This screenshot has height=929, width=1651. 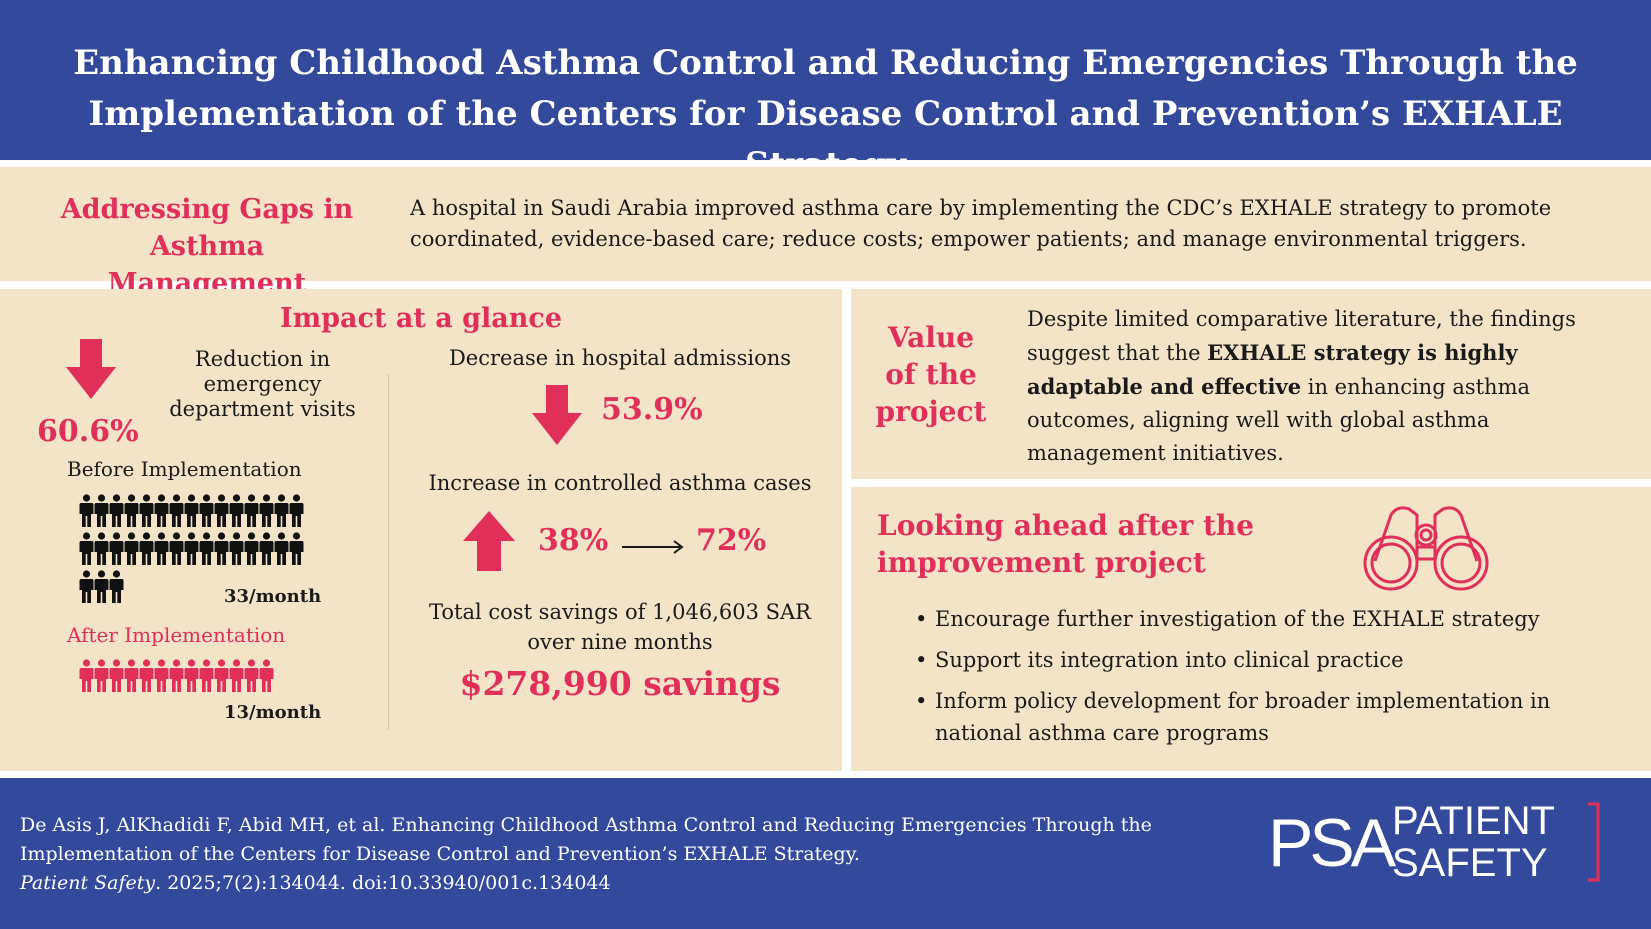 What do you see at coordinates (88, 431) in the screenshot?
I see `ed-reduction-percent: 60.6%` at bounding box center [88, 431].